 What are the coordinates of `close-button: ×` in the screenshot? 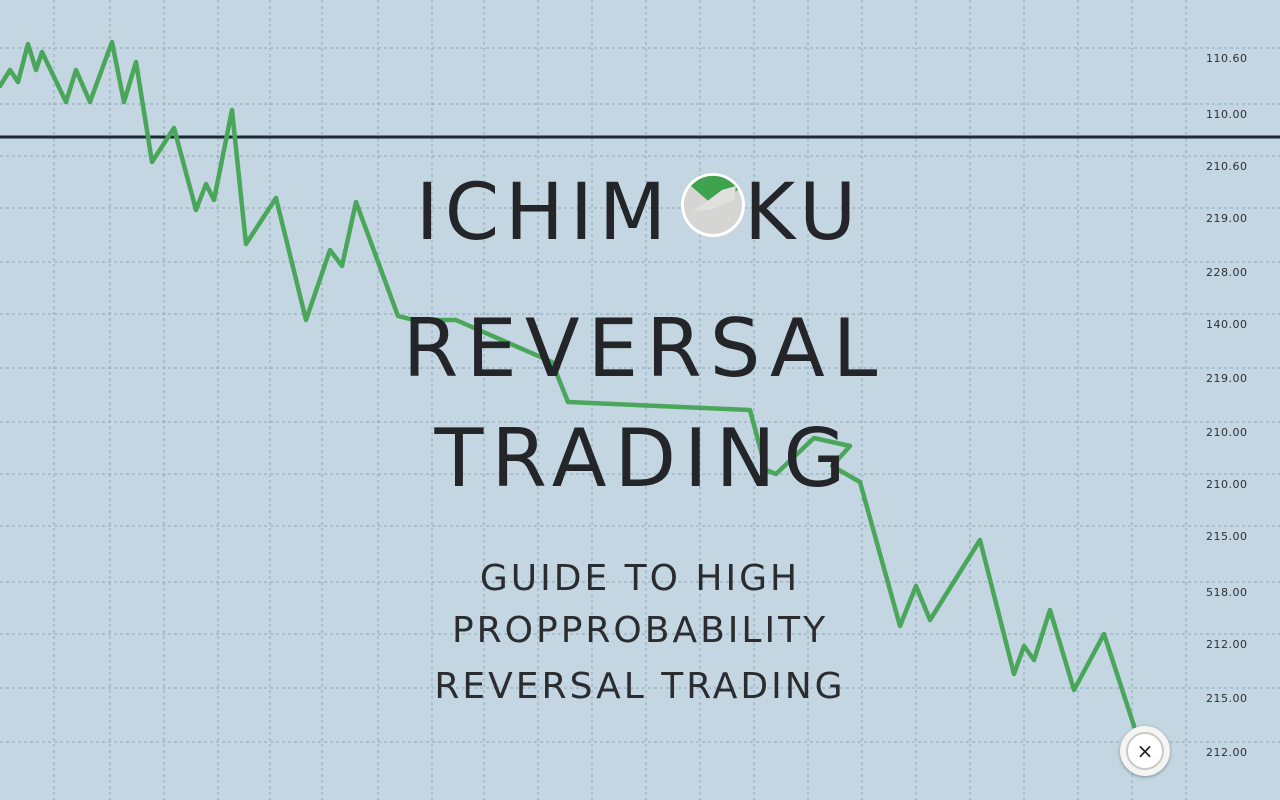 It's located at (1145, 751).